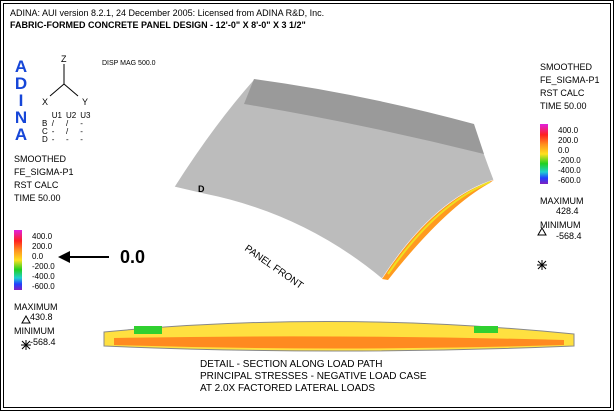  Describe the element at coordinates (313, 376) in the screenshot. I see `caption-line: PRINCIPAL STRESSES - NEGATIVE LOAD CASE` at that location.